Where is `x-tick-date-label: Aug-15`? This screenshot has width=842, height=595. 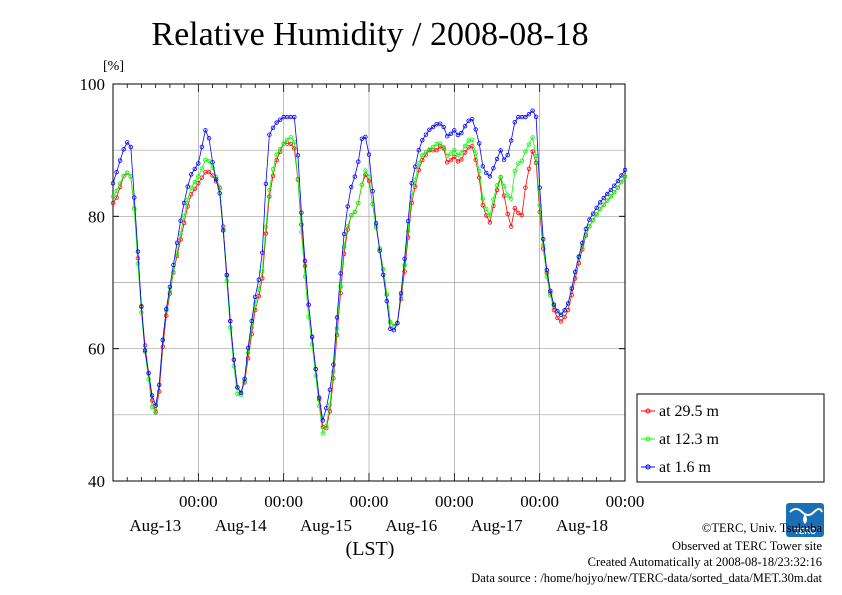
x-tick-date-label: Aug-15 is located at coordinates (326, 525).